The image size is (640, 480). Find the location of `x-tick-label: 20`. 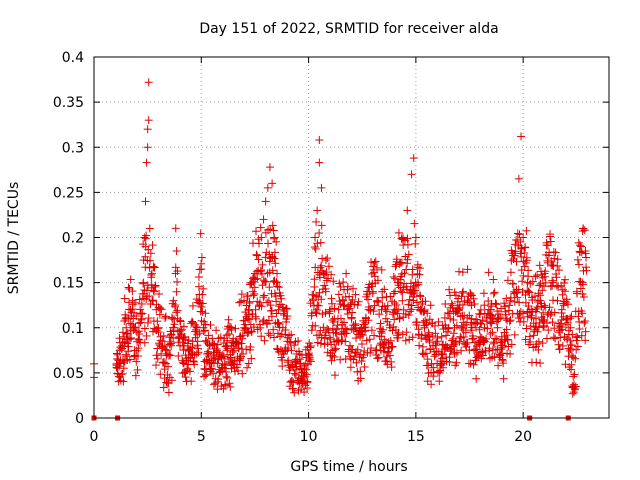

x-tick-label: 20 is located at coordinates (523, 437).